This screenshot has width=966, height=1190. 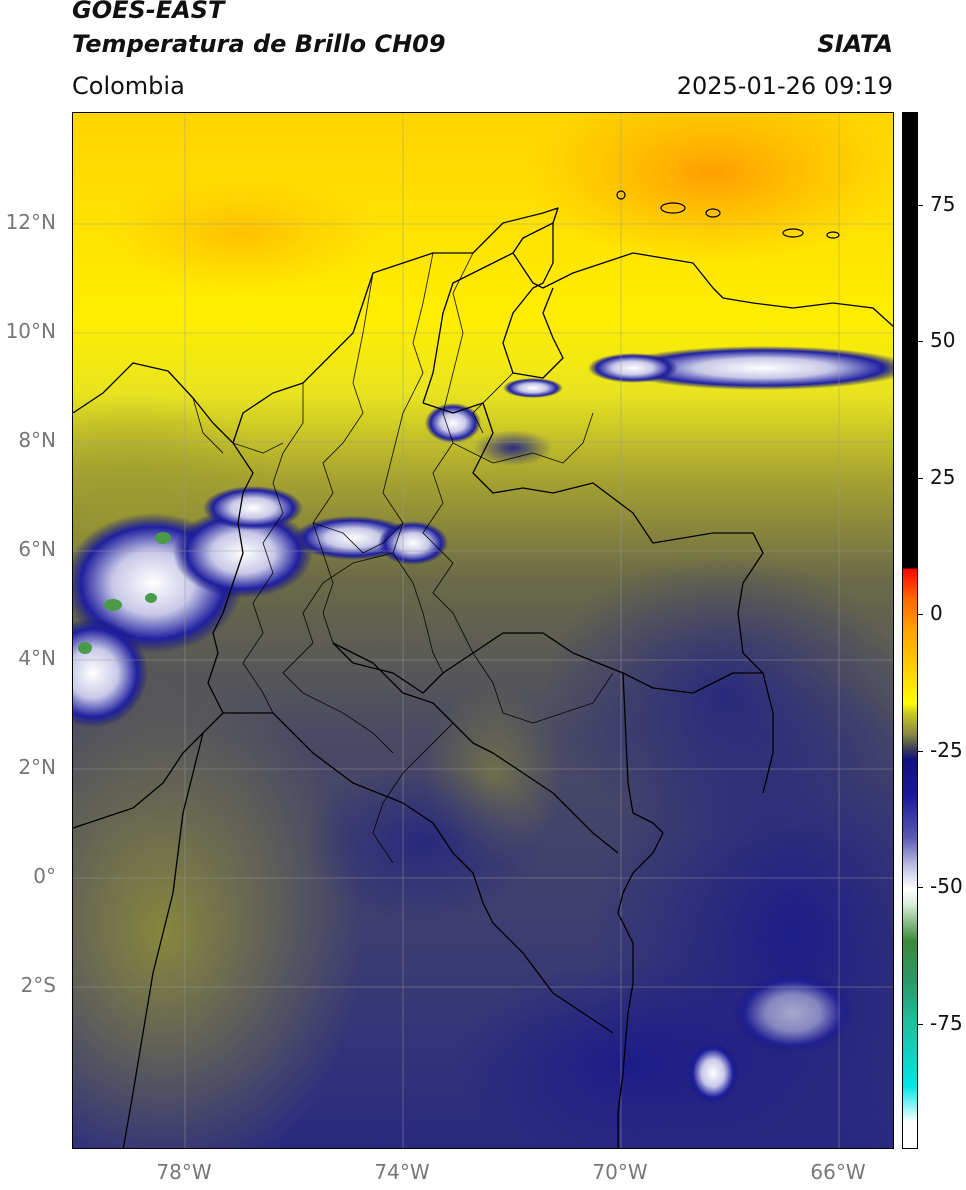 I want to click on colorbar, so click(x=910, y=630).